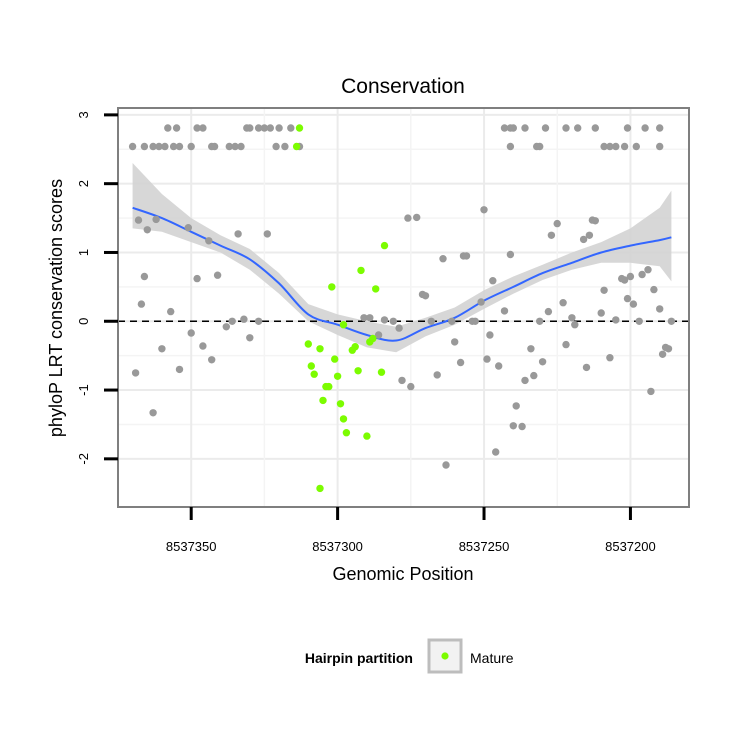 This screenshot has width=750, height=750. What do you see at coordinates (402, 274) in the screenshot?
I see `smooth-trend-line` at bounding box center [402, 274].